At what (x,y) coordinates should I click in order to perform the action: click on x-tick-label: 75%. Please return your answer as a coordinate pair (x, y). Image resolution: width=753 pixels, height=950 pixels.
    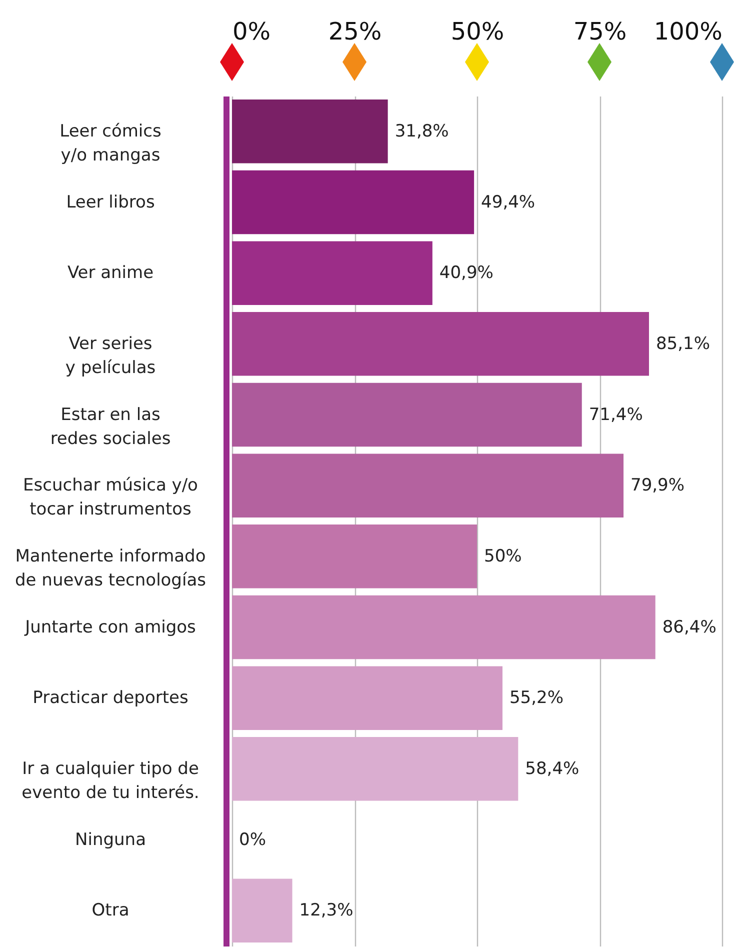
    Looking at the image, I should click on (600, 32).